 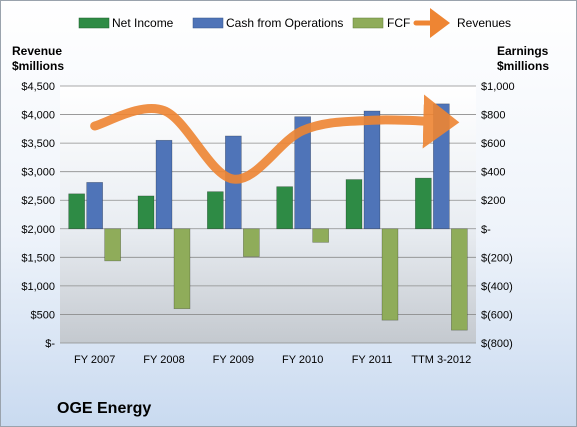 I want to click on bar-fcf-fy-2008, so click(x=182, y=269).